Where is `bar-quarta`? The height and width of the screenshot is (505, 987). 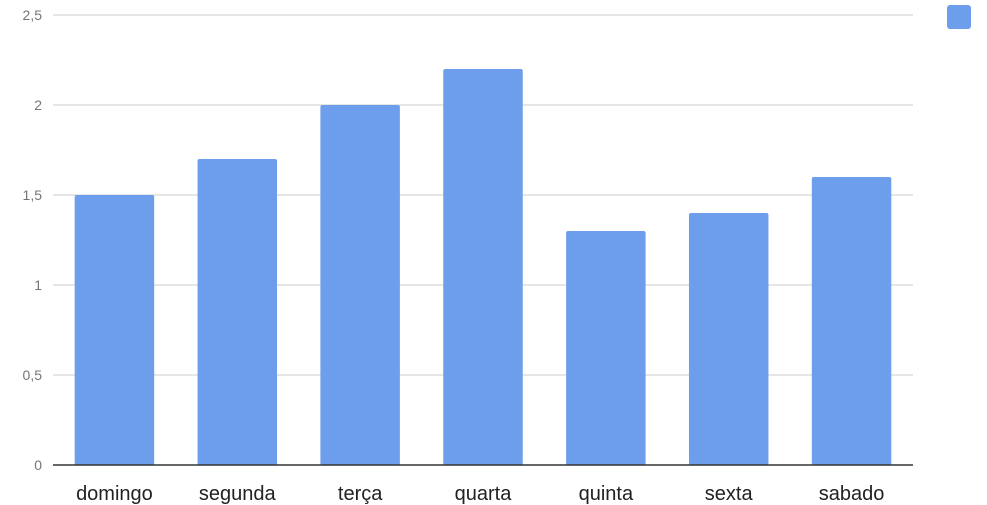
bar-quarta is located at coordinates (483, 267).